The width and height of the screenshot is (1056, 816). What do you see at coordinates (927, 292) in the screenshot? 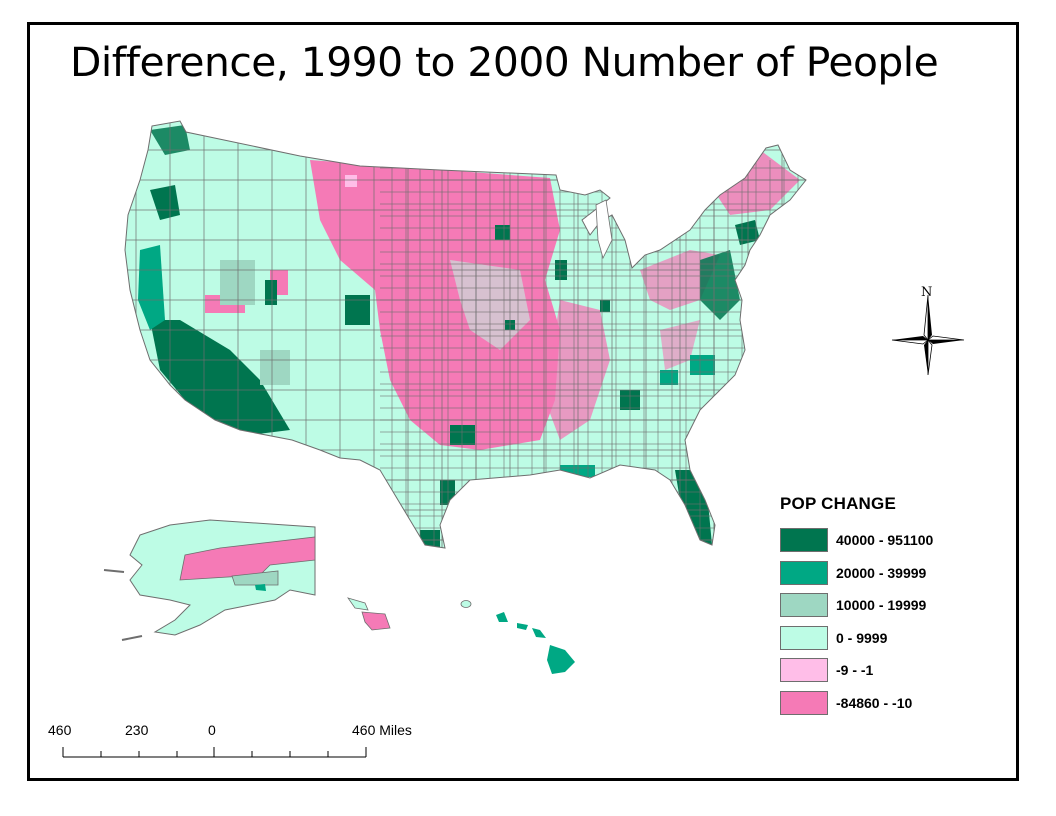
I see `north-label: N` at bounding box center [927, 292].